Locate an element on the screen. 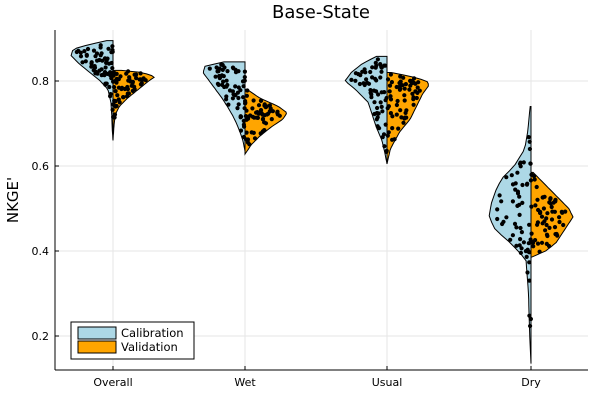 The width and height of the screenshot is (600, 400). x-tick-label: Wet is located at coordinates (245, 382).